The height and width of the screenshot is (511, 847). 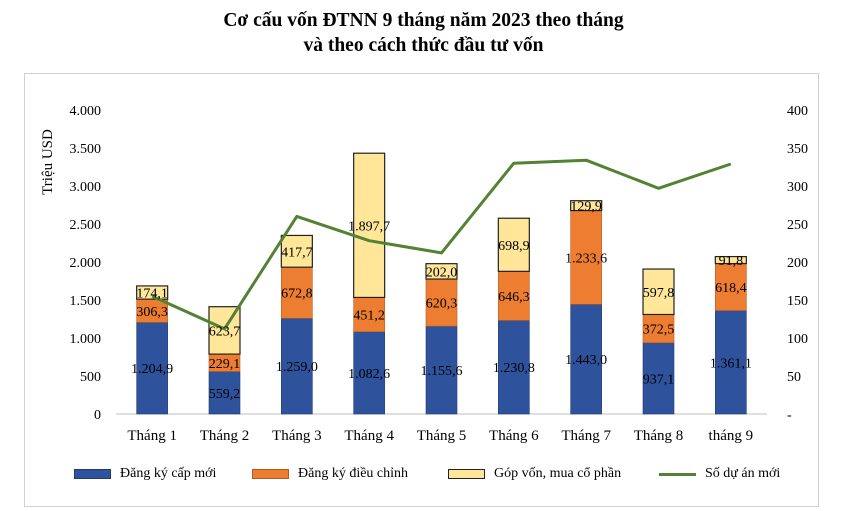 I want to click on data-label-dang-ky-dieu-chinh: 1.233,6, so click(x=586, y=258).